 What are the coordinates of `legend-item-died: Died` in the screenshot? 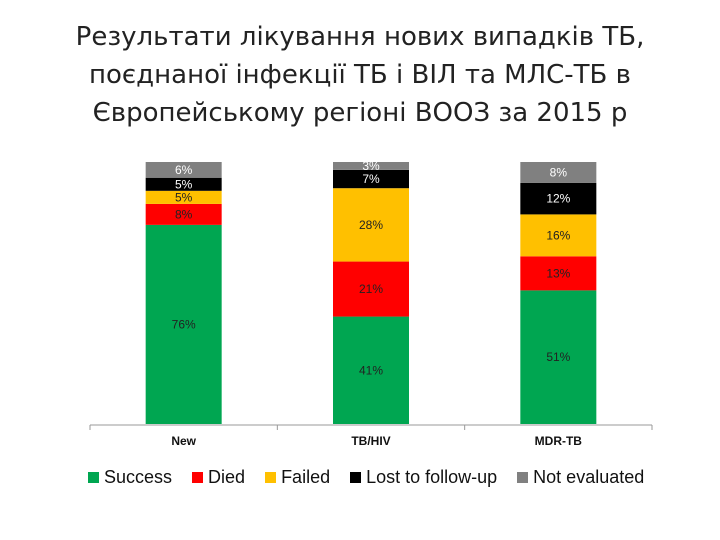 It's located at (218, 477).